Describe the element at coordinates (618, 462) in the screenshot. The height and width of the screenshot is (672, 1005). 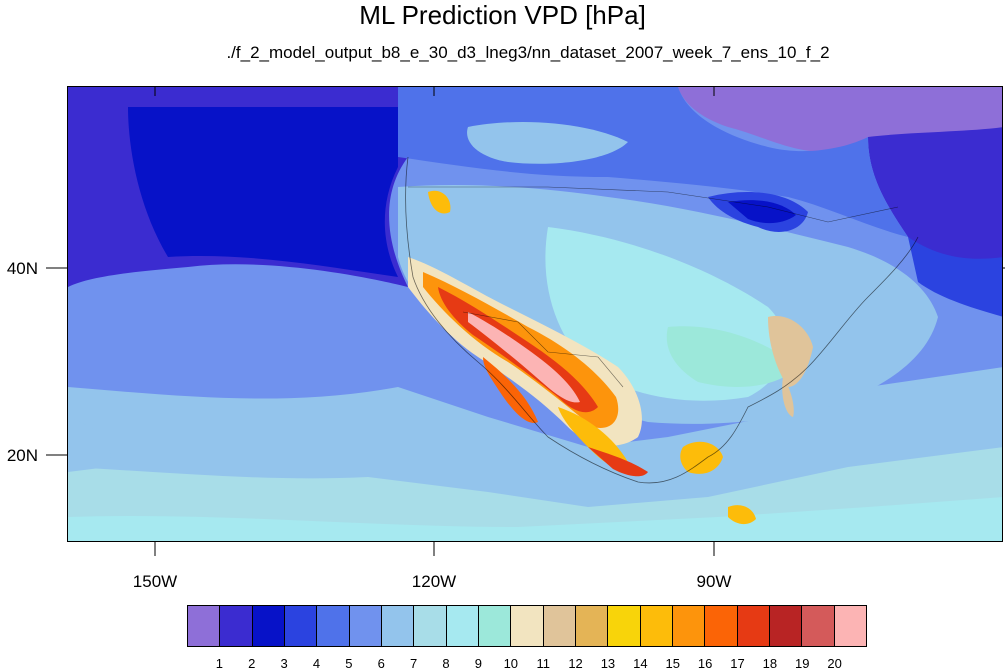
I see `field-mexico-south` at that location.